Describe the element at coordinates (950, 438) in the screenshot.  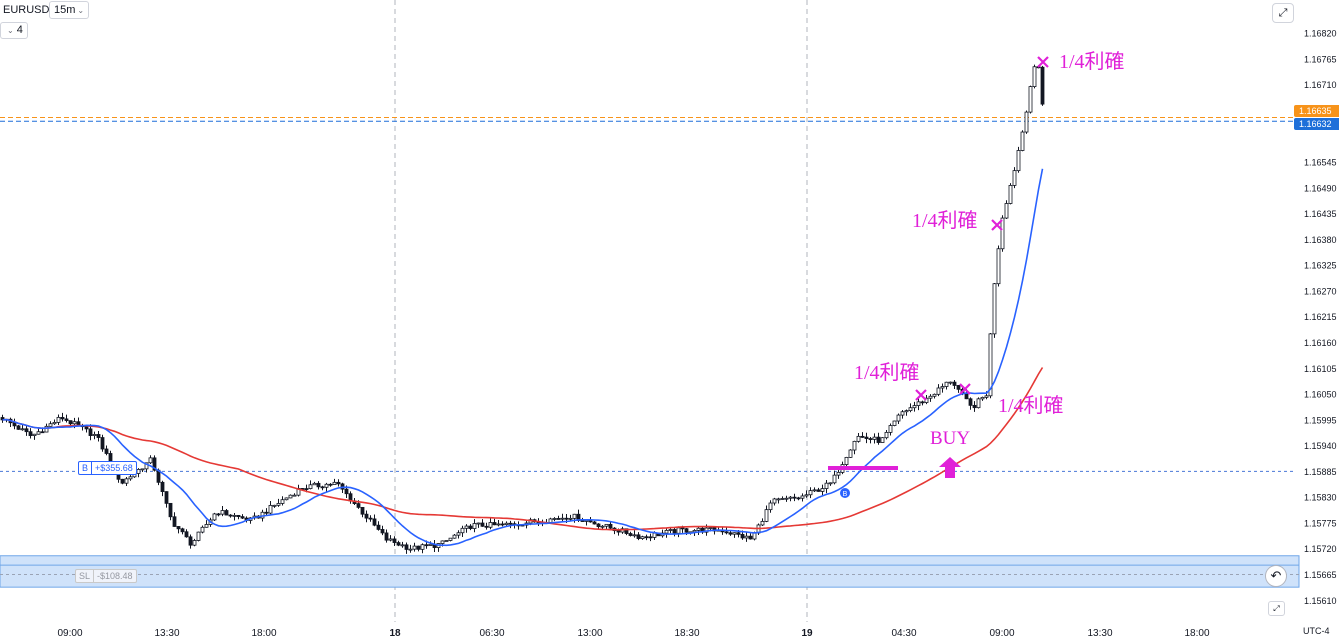
I see `buy-label: BUY` at that location.